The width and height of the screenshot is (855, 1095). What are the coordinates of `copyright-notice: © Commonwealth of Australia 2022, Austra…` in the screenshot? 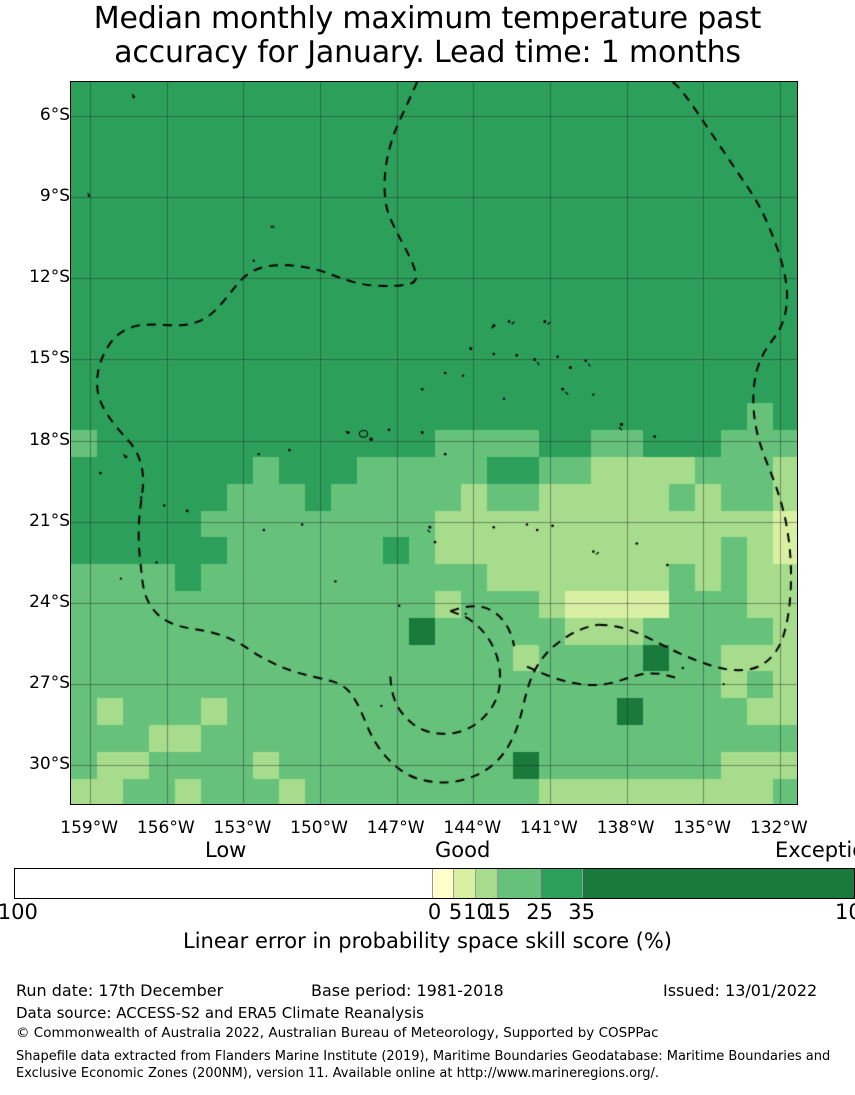 It's located at (337, 1033).